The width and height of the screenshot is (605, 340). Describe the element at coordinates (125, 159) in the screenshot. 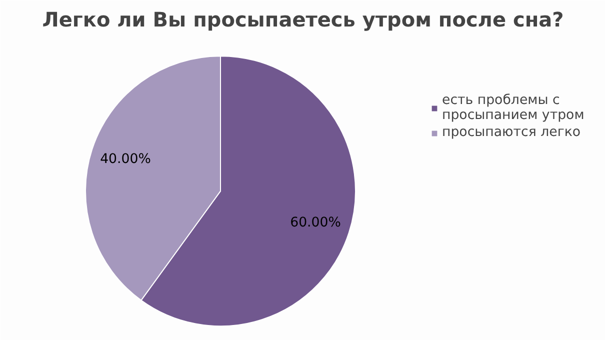

I see `data-label: 40.00%` at that location.